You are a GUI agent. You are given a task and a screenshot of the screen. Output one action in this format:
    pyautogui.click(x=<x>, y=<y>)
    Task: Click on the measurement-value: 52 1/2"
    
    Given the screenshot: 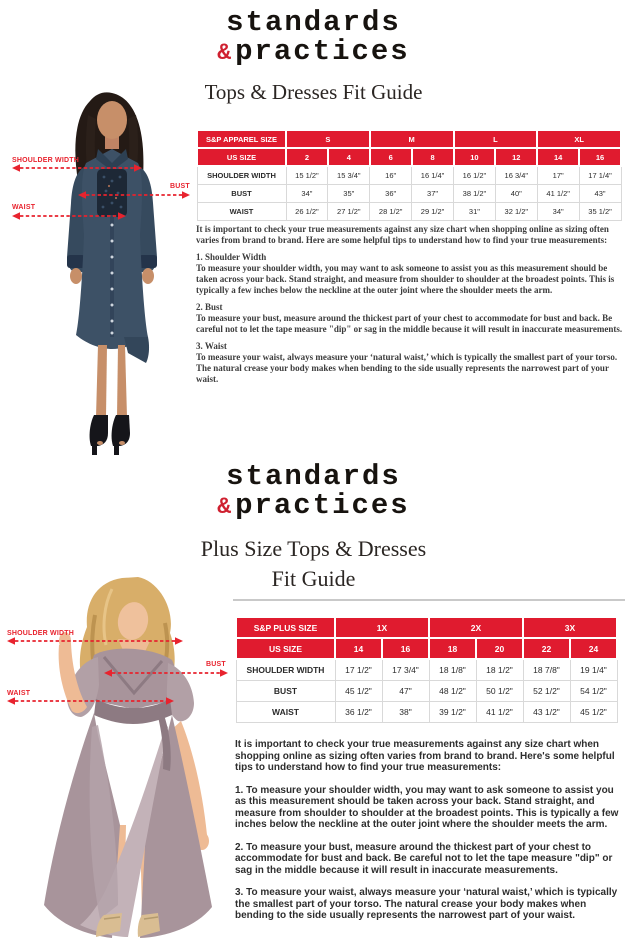 What is the action you would take?
    pyautogui.click(x=546, y=690)
    